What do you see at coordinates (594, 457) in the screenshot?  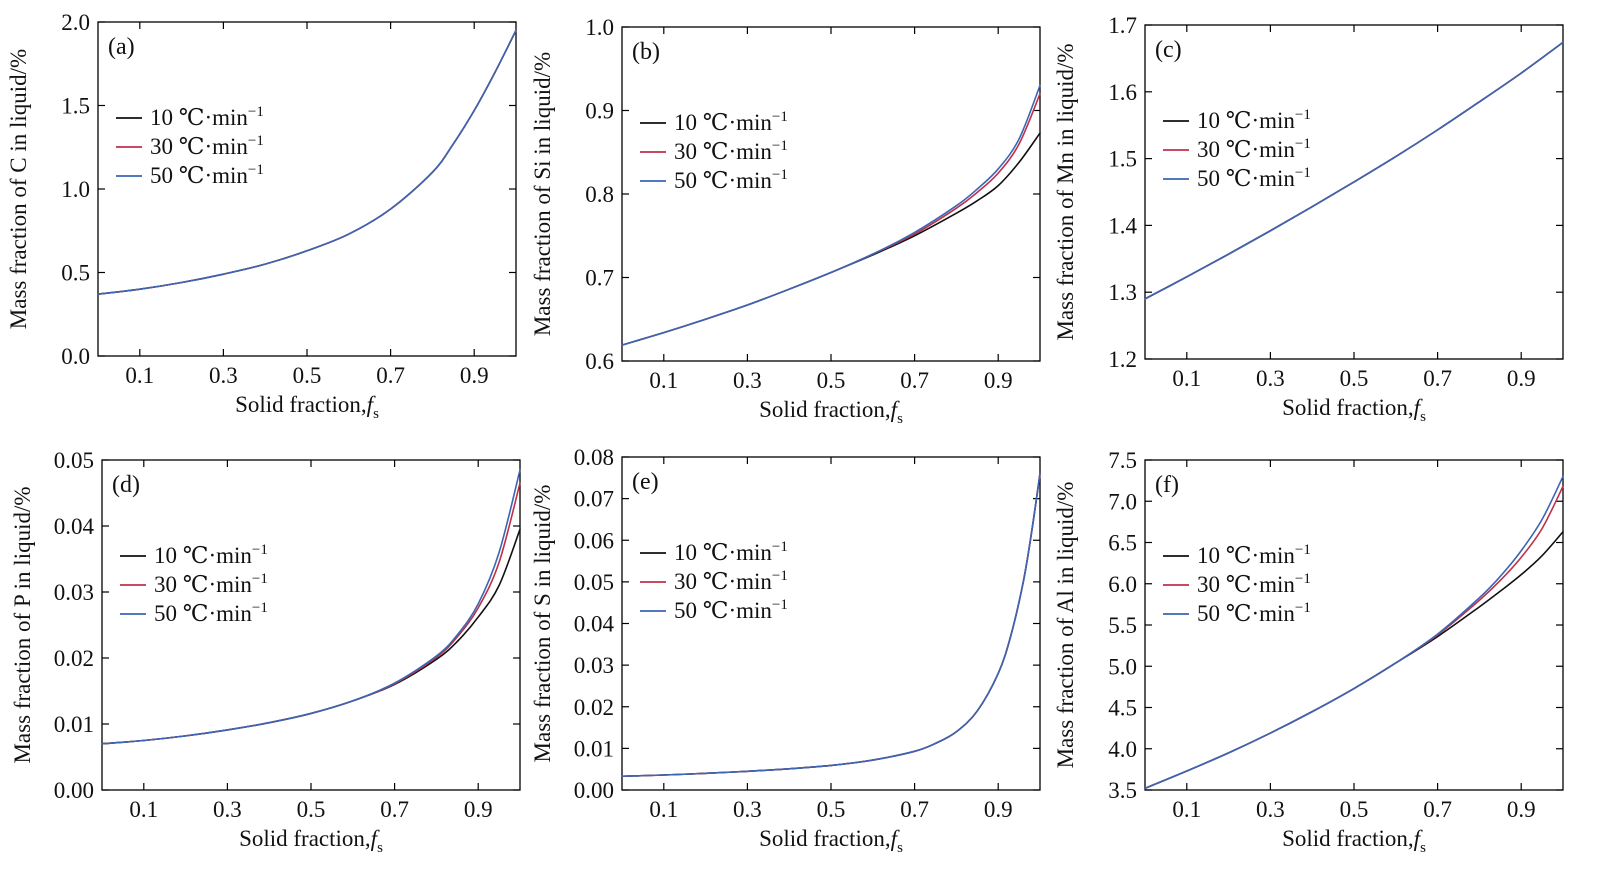 I see `y-tick-label: 0.08` at bounding box center [594, 457].